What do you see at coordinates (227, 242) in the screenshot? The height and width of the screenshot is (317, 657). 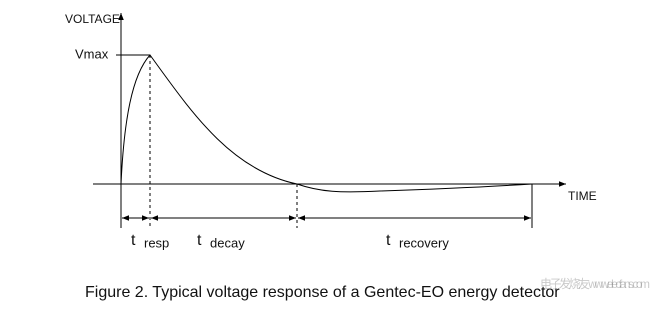 I see `interval-subscript: decay` at bounding box center [227, 242].